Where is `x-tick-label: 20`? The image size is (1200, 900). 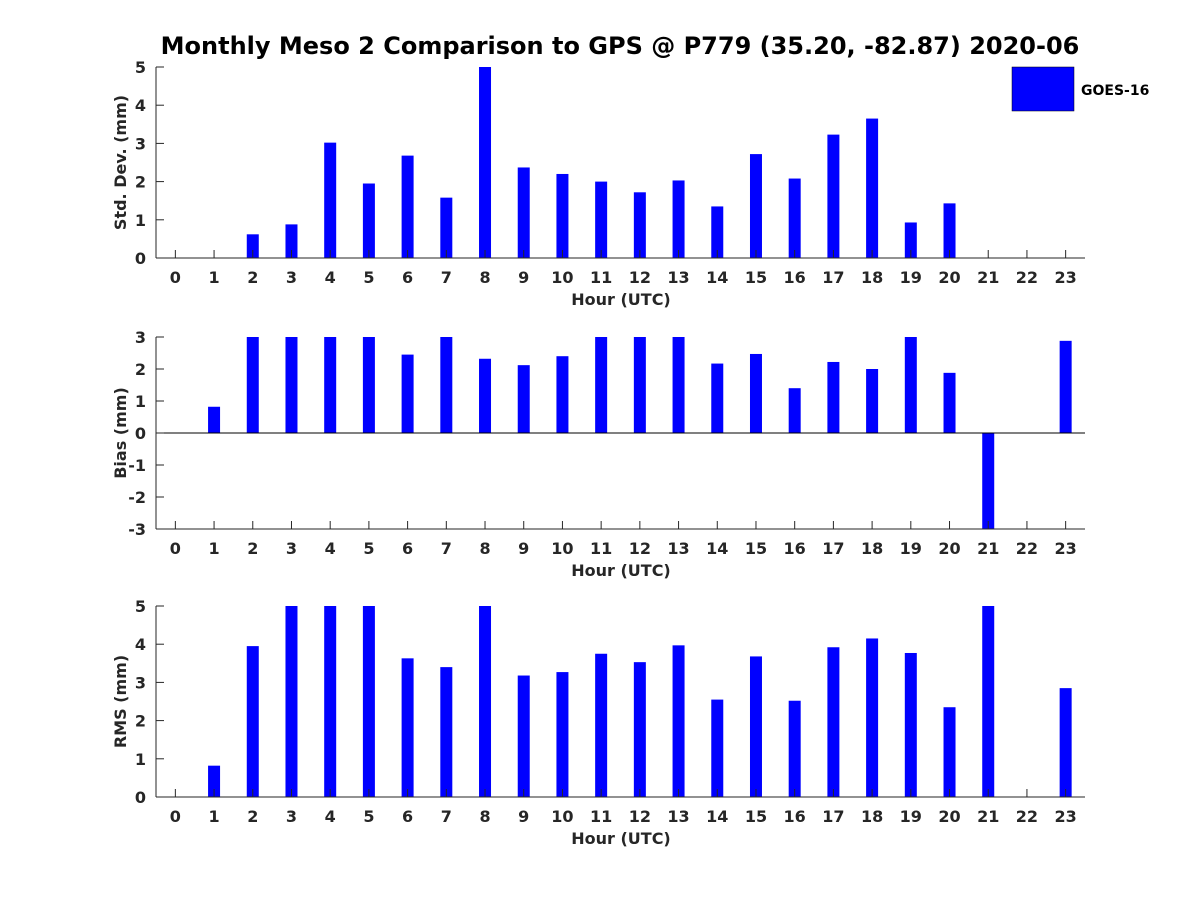 x-tick-label: 20 is located at coordinates (949, 548).